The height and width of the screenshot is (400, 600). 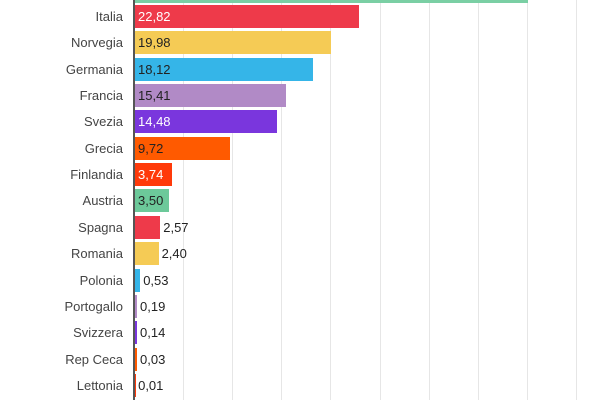 What do you see at coordinates (98, 332) in the screenshot?
I see `category-label: Svizzera` at bounding box center [98, 332].